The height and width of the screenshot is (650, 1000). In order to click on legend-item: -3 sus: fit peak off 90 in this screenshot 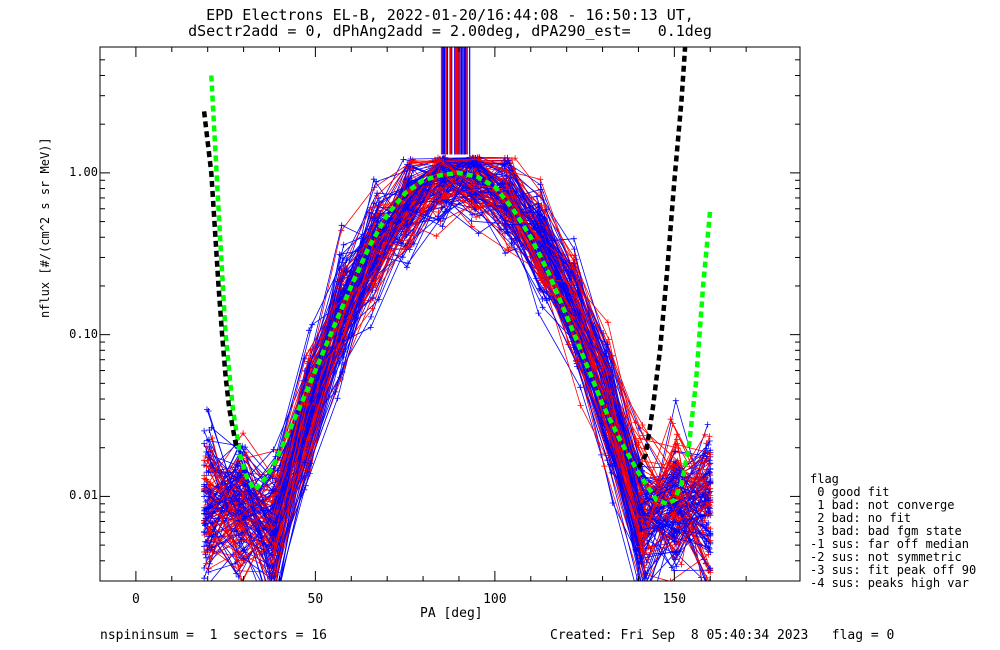, I will do `click(893, 570)`.